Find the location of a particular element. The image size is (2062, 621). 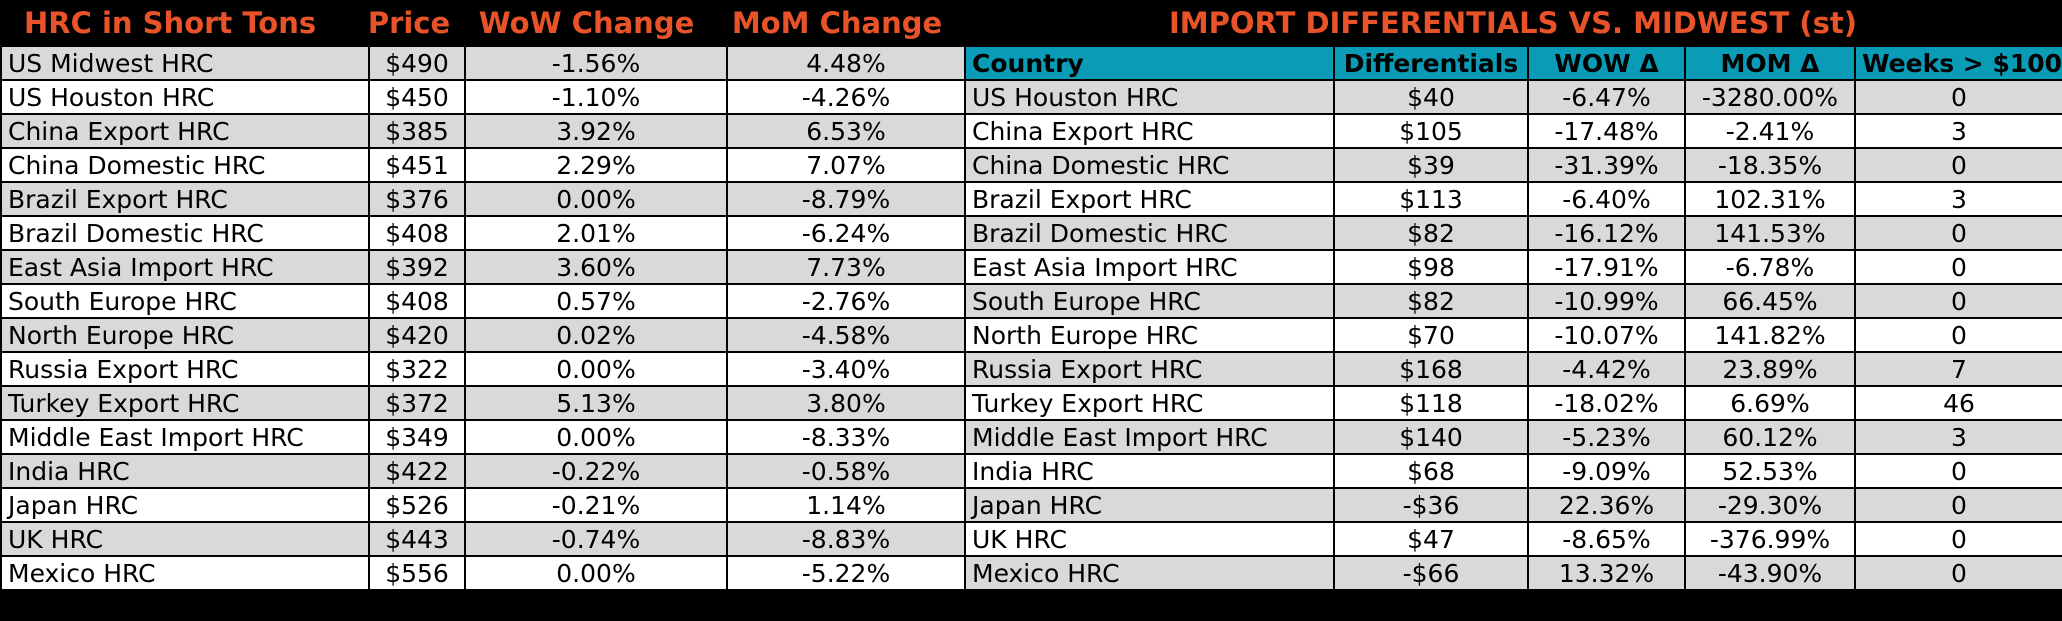

table-row: UK HRC $47 -8.65% -376.99% 0 is located at coordinates (1513, 539).